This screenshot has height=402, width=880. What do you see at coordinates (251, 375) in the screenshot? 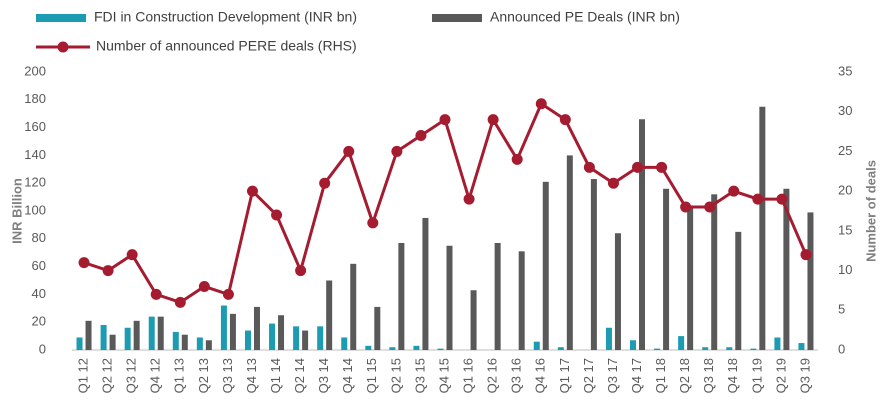
I see `x-tick-label: Q4 13` at bounding box center [251, 375].